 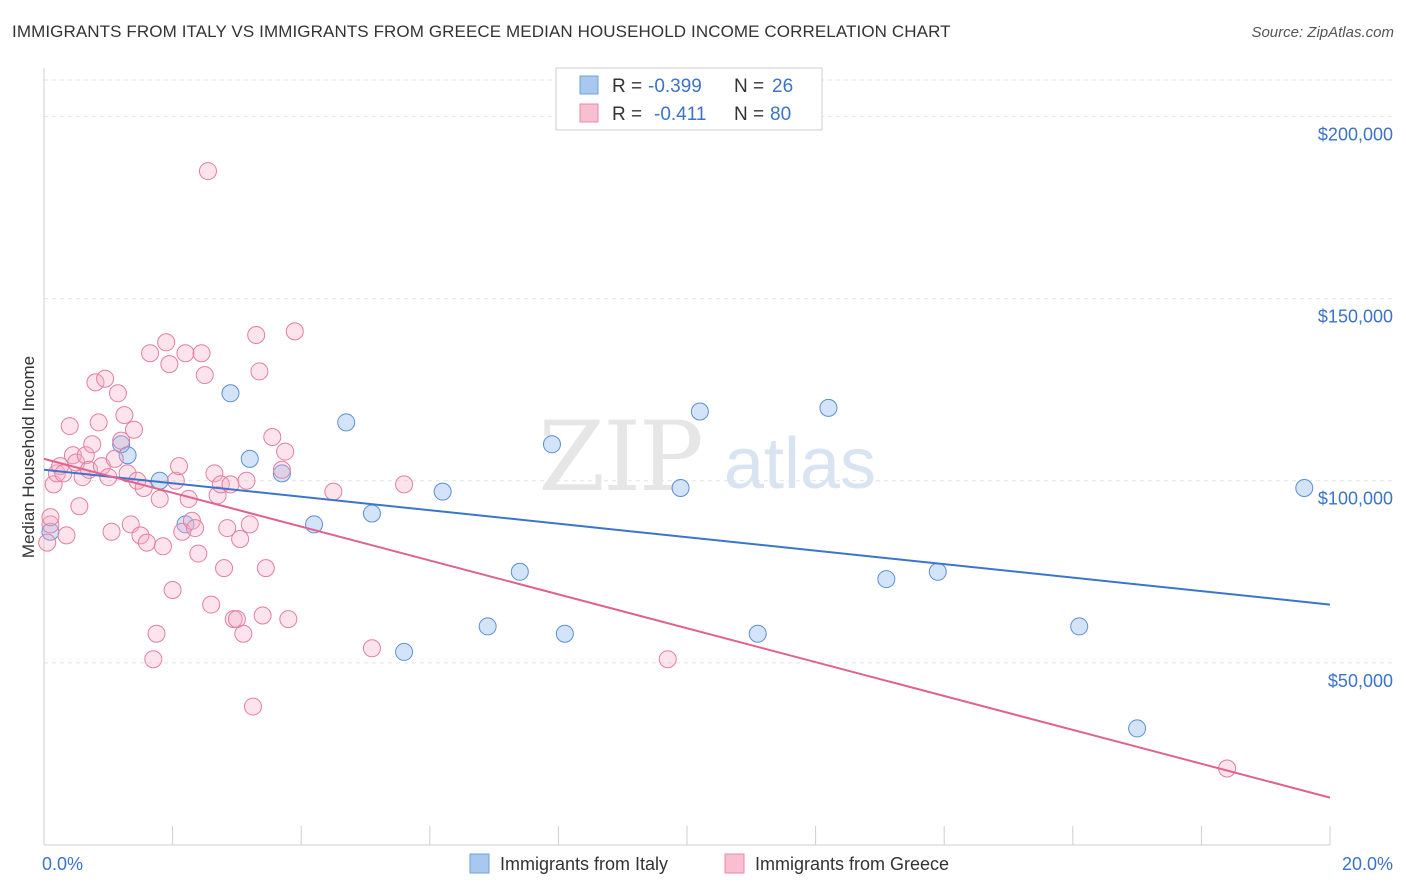 I want to click on trend-line-italy, so click(x=687, y=537).